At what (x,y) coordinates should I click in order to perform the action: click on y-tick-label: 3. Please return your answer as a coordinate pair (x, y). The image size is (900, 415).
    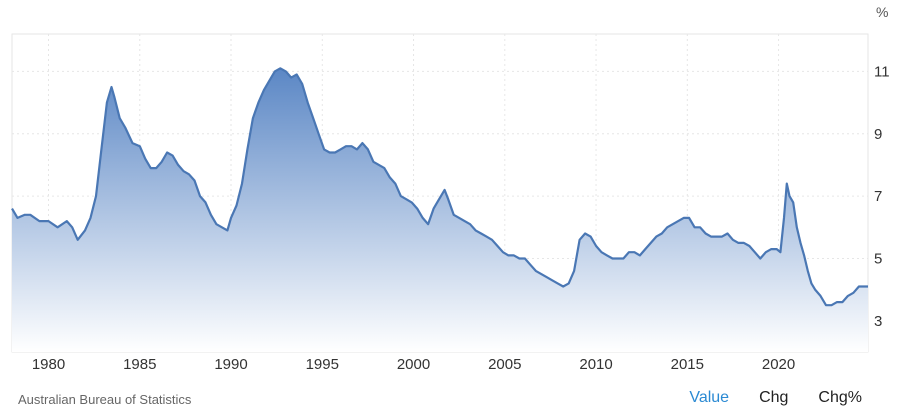
    Looking at the image, I should click on (878, 321).